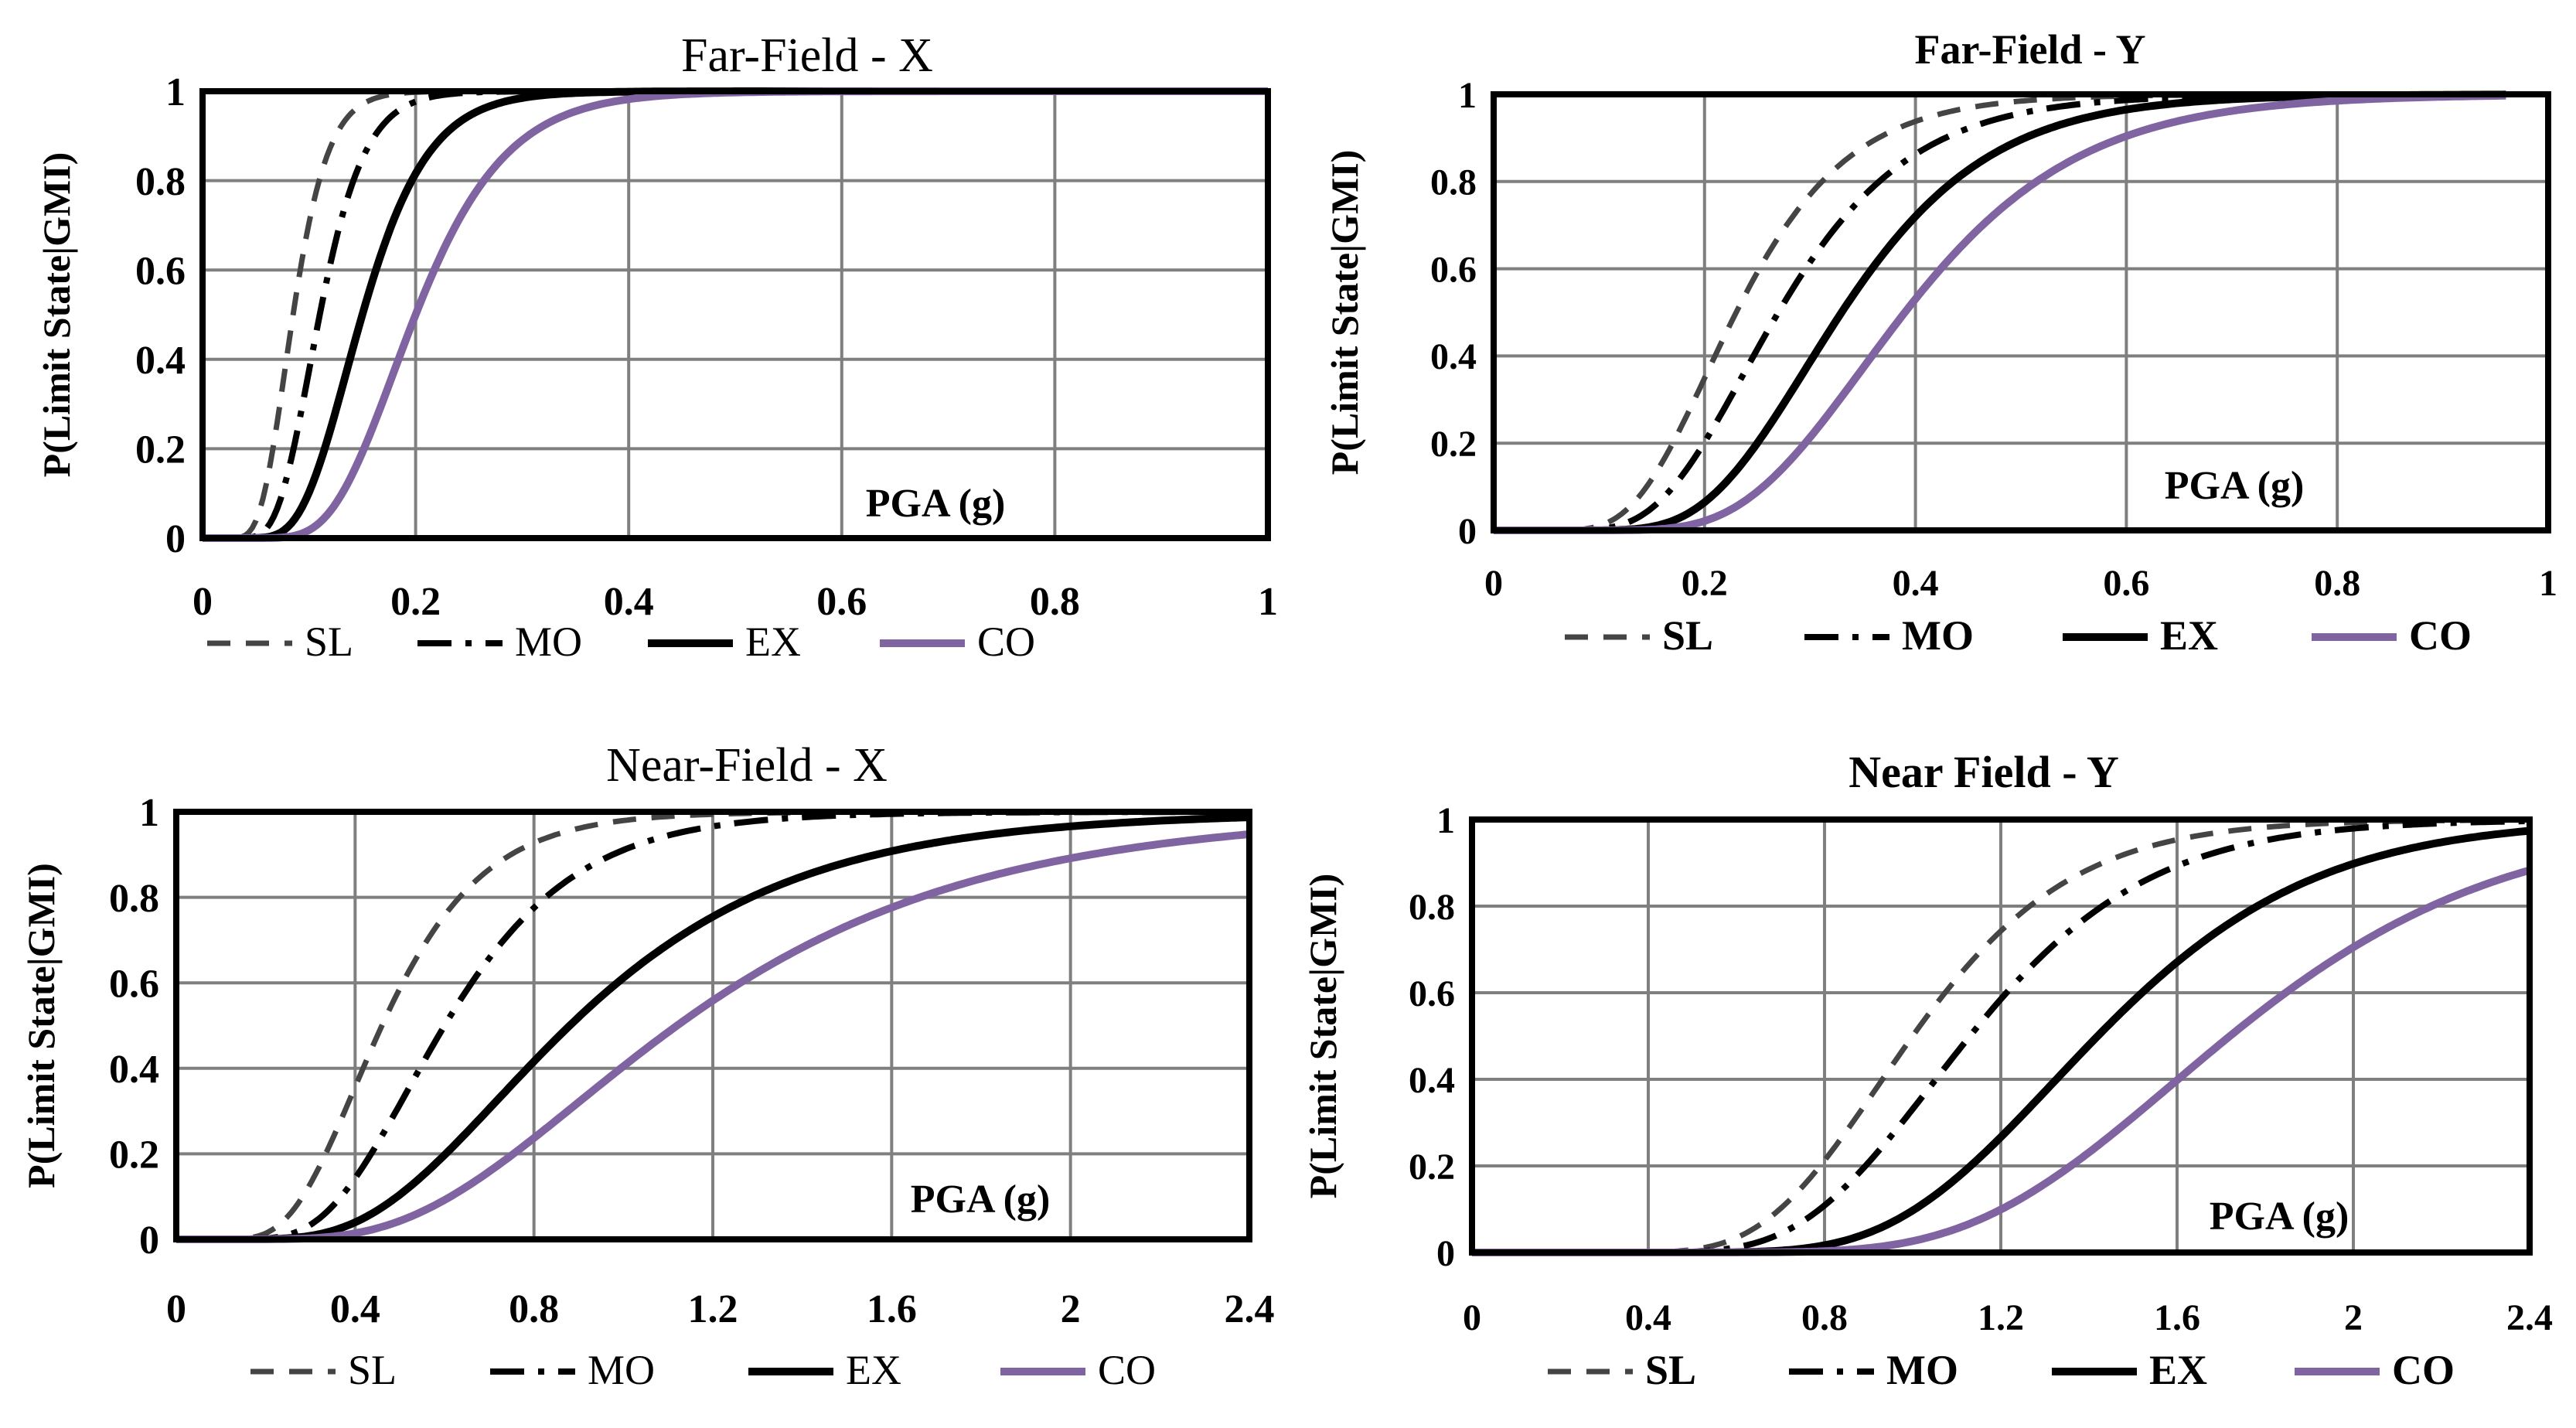 Image resolution: width=2576 pixels, height=1428 pixels. What do you see at coordinates (807, 56) in the screenshot?
I see `chart-title: Far-Field - X` at bounding box center [807, 56].